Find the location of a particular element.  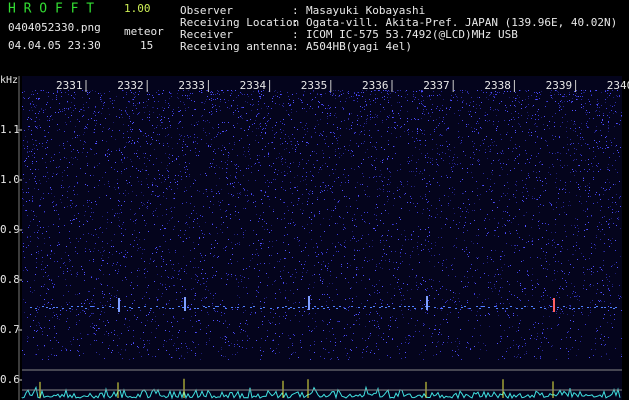

file-name: 0404052330.png is located at coordinates (54, 27).